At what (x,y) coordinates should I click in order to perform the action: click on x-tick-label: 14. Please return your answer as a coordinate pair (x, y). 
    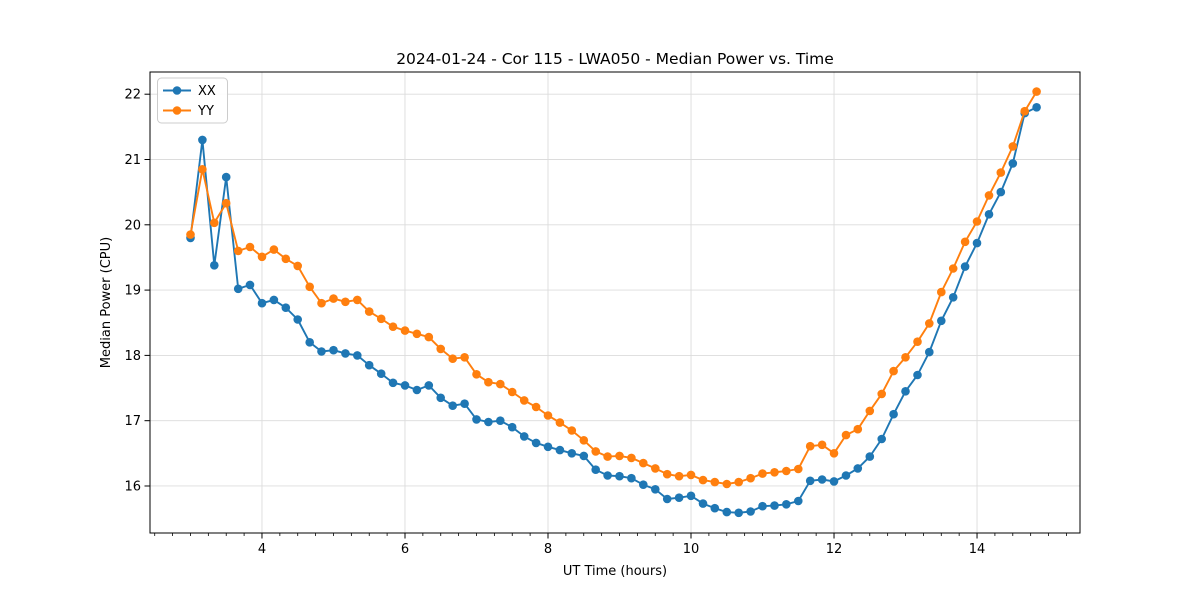
    Looking at the image, I should click on (977, 549).